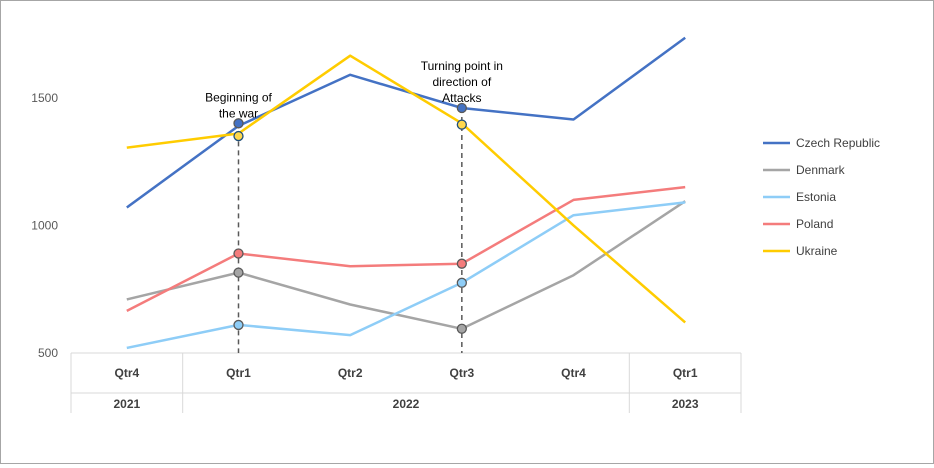 This screenshot has width=934, height=468. I want to click on x-tick-label: Qtr2, so click(350, 373).